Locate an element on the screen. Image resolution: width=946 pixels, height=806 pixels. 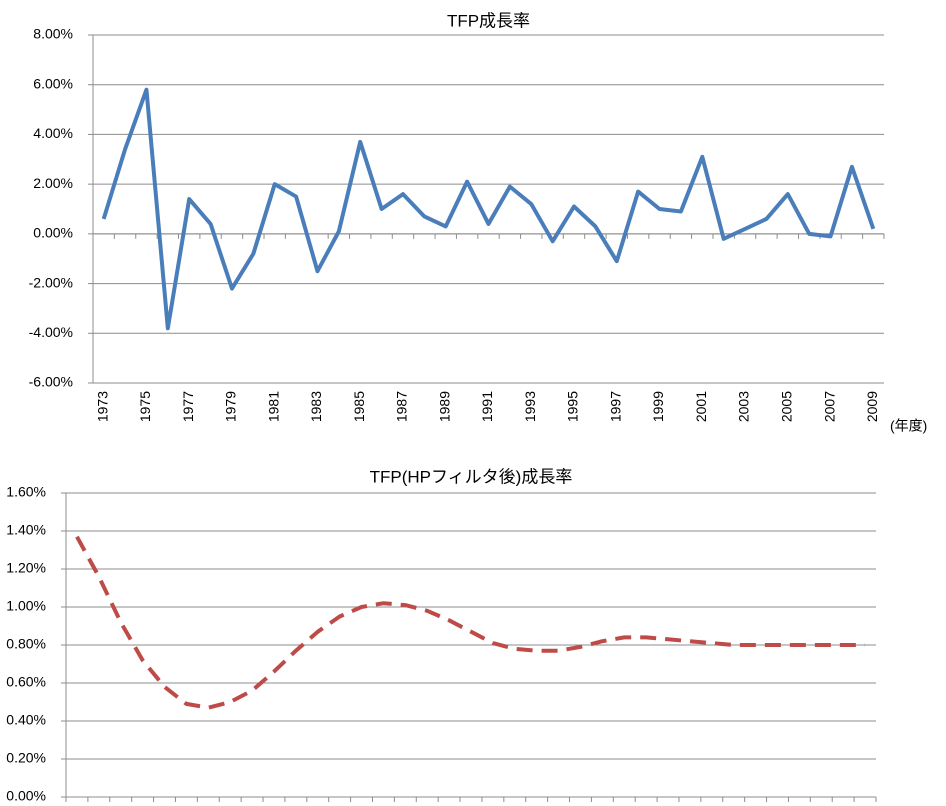
y-tick-label: 0.80% is located at coordinates (26, 644).